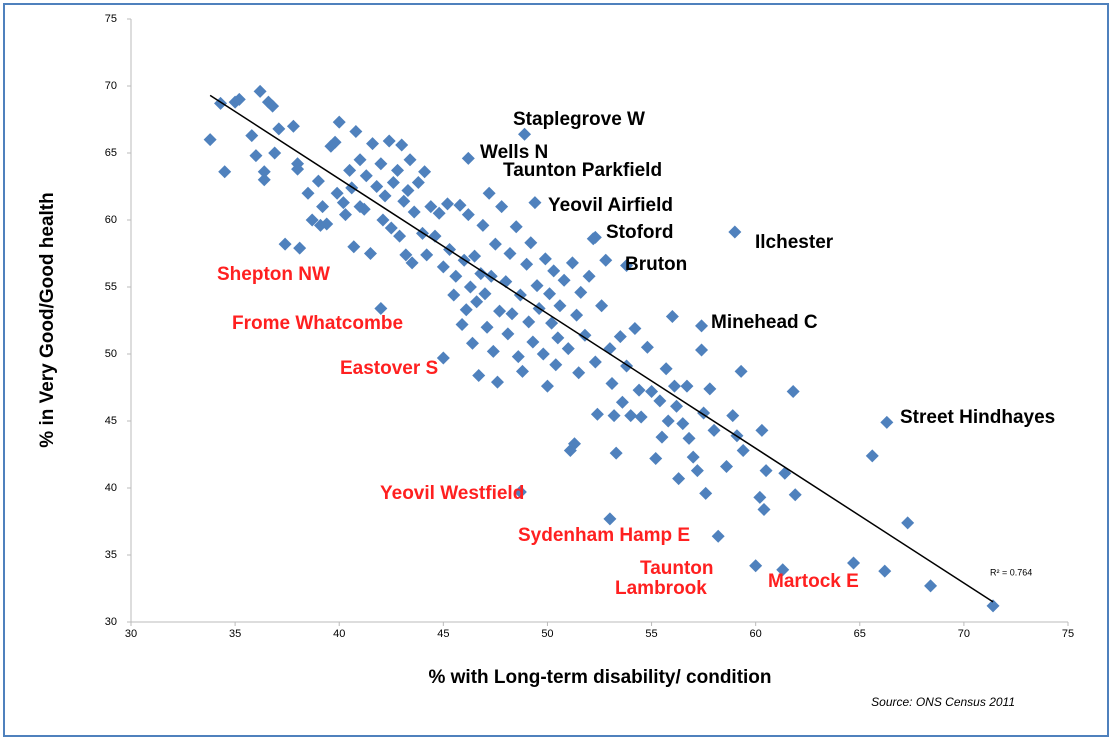  Describe the element at coordinates (111, 86) in the screenshot. I see `y-tick-label: 70` at that location.